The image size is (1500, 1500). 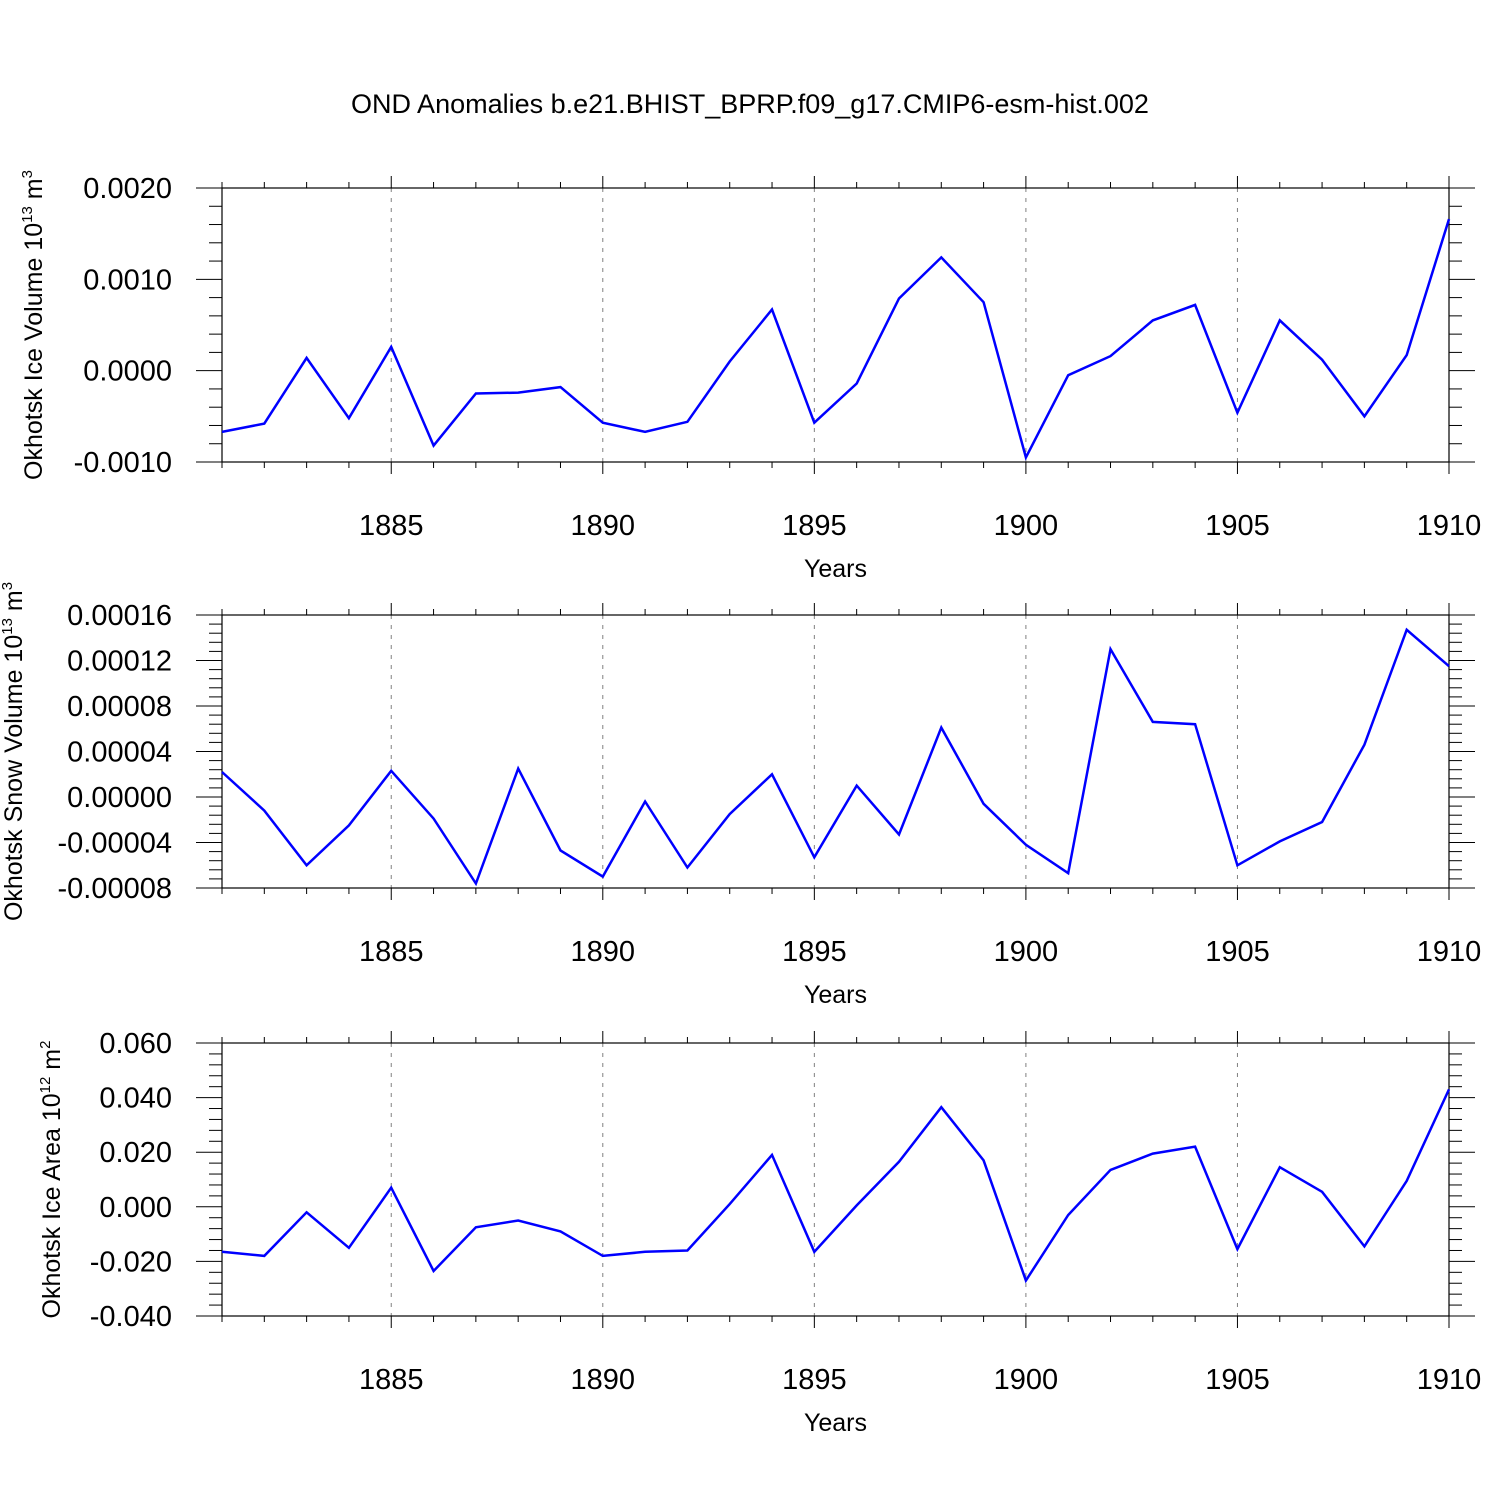 What do you see at coordinates (131, 1317) in the screenshot?
I see `y-tick-label: -0.040` at bounding box center [131, 1317].